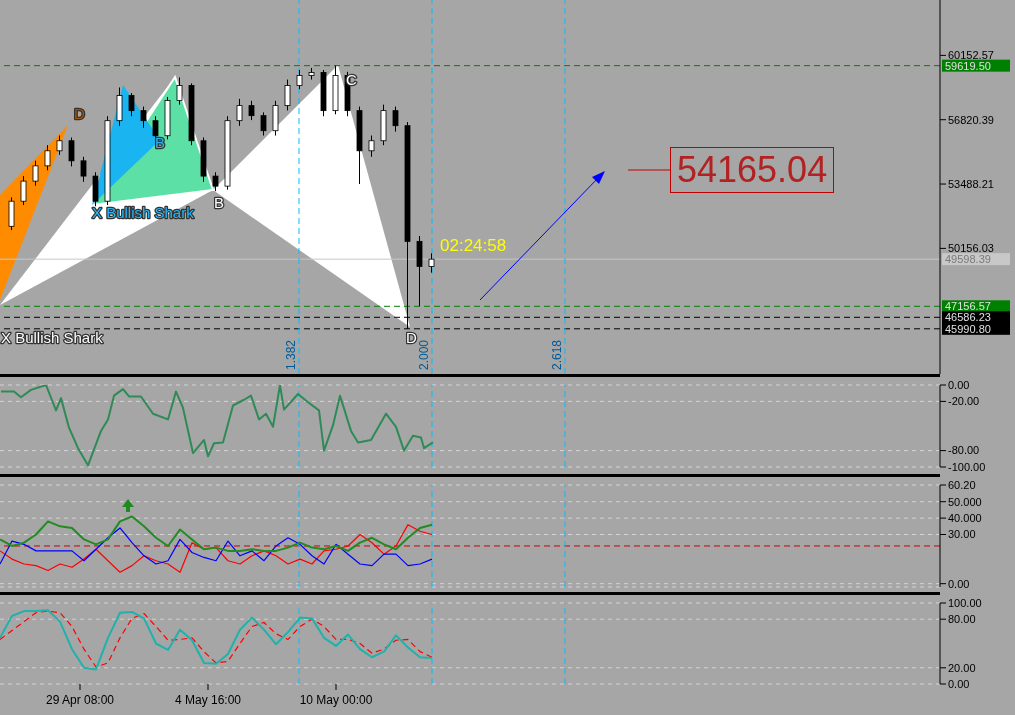 The image size is (1015, 715). I want to click on y-tick-label: 100.00, so click(965, 602).